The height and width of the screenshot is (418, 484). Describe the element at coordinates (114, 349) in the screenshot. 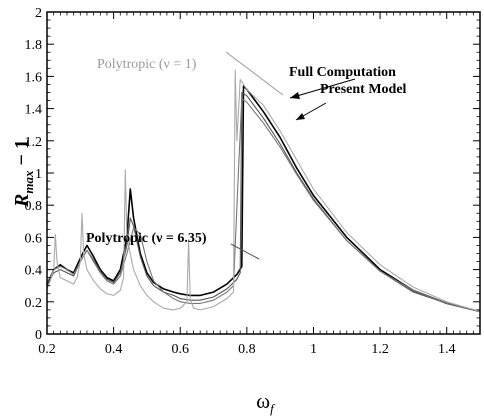

I see `x-tick-label: 0.4` at that location.